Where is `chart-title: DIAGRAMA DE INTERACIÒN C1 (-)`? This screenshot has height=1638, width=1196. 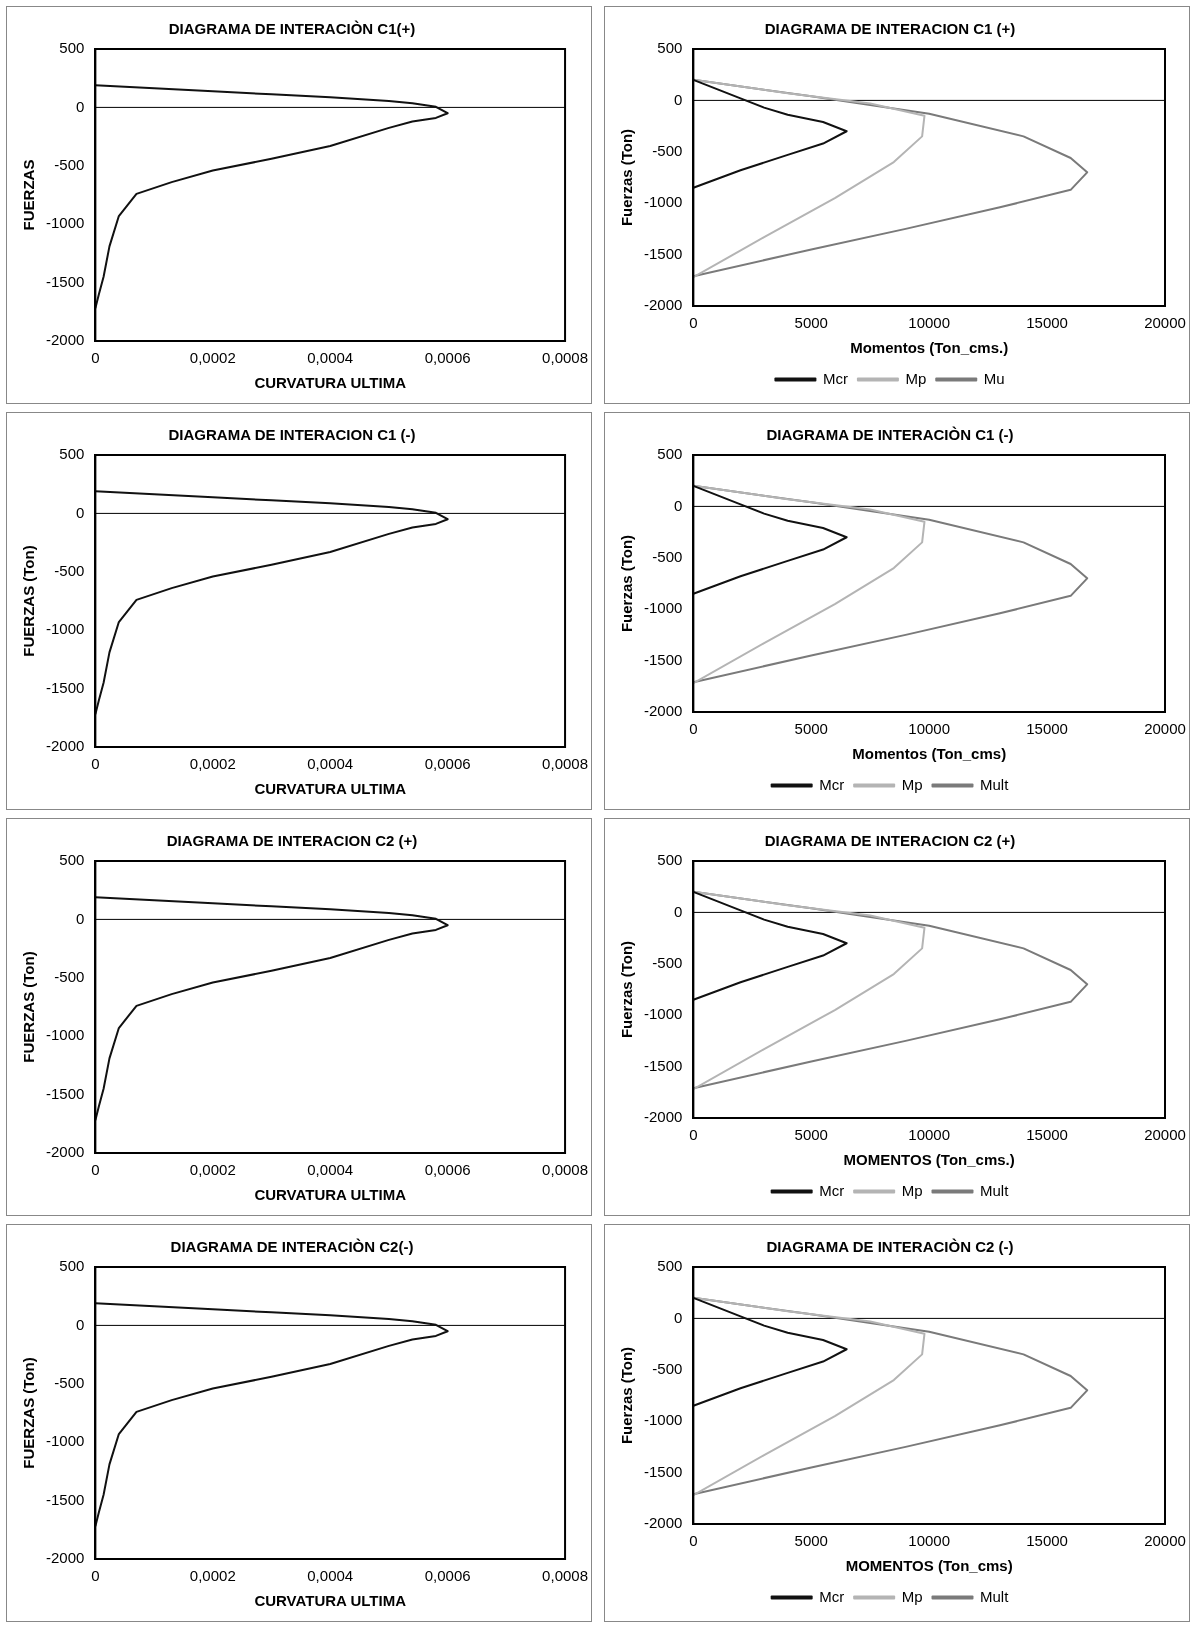
chart-title: DIAGRAMA DE INTERACIÒN C1 (-) is located at coordinates (890, 435).